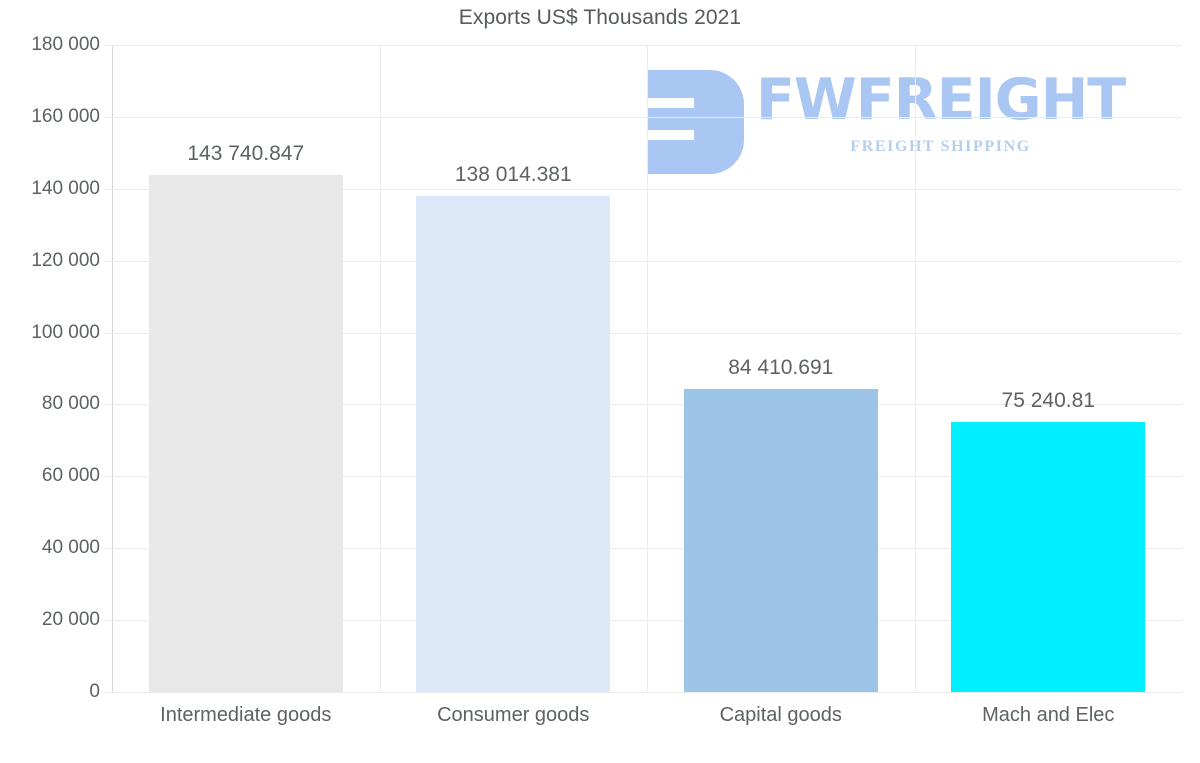  I want to click on y-axis-tick-label: 40 000, so click(70, 548).